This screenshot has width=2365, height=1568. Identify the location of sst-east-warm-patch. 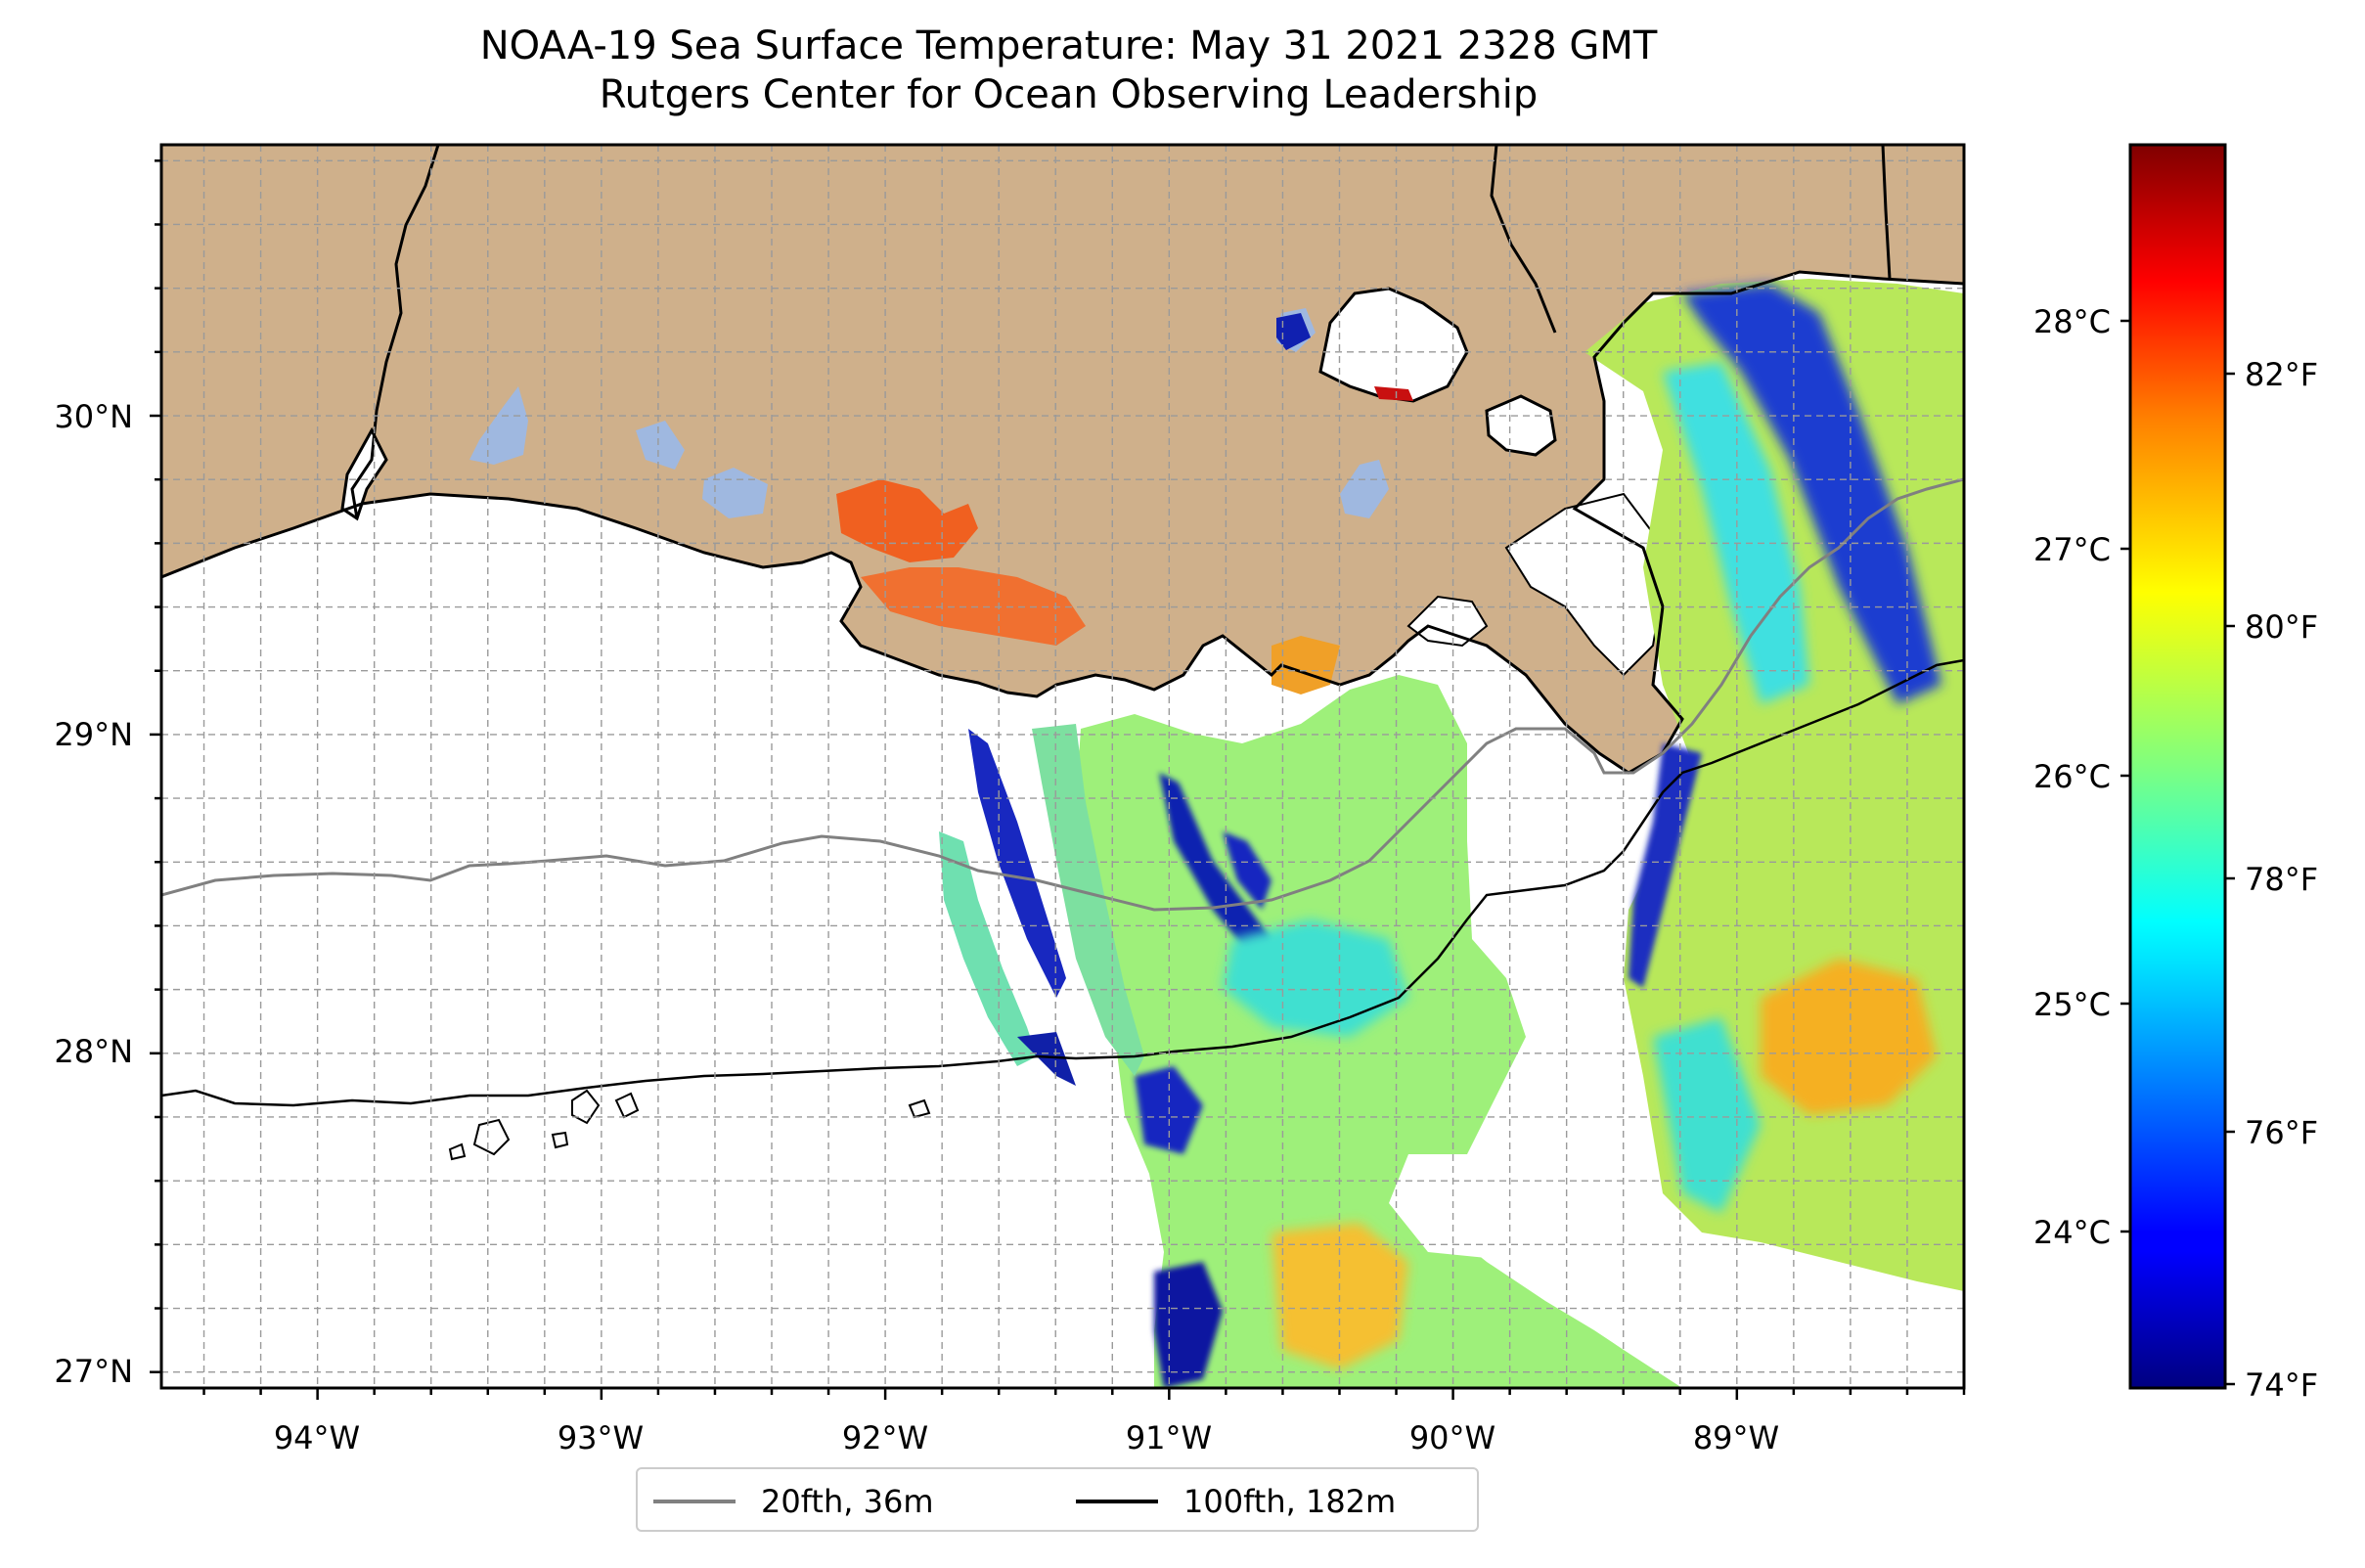
(1849, 1037).